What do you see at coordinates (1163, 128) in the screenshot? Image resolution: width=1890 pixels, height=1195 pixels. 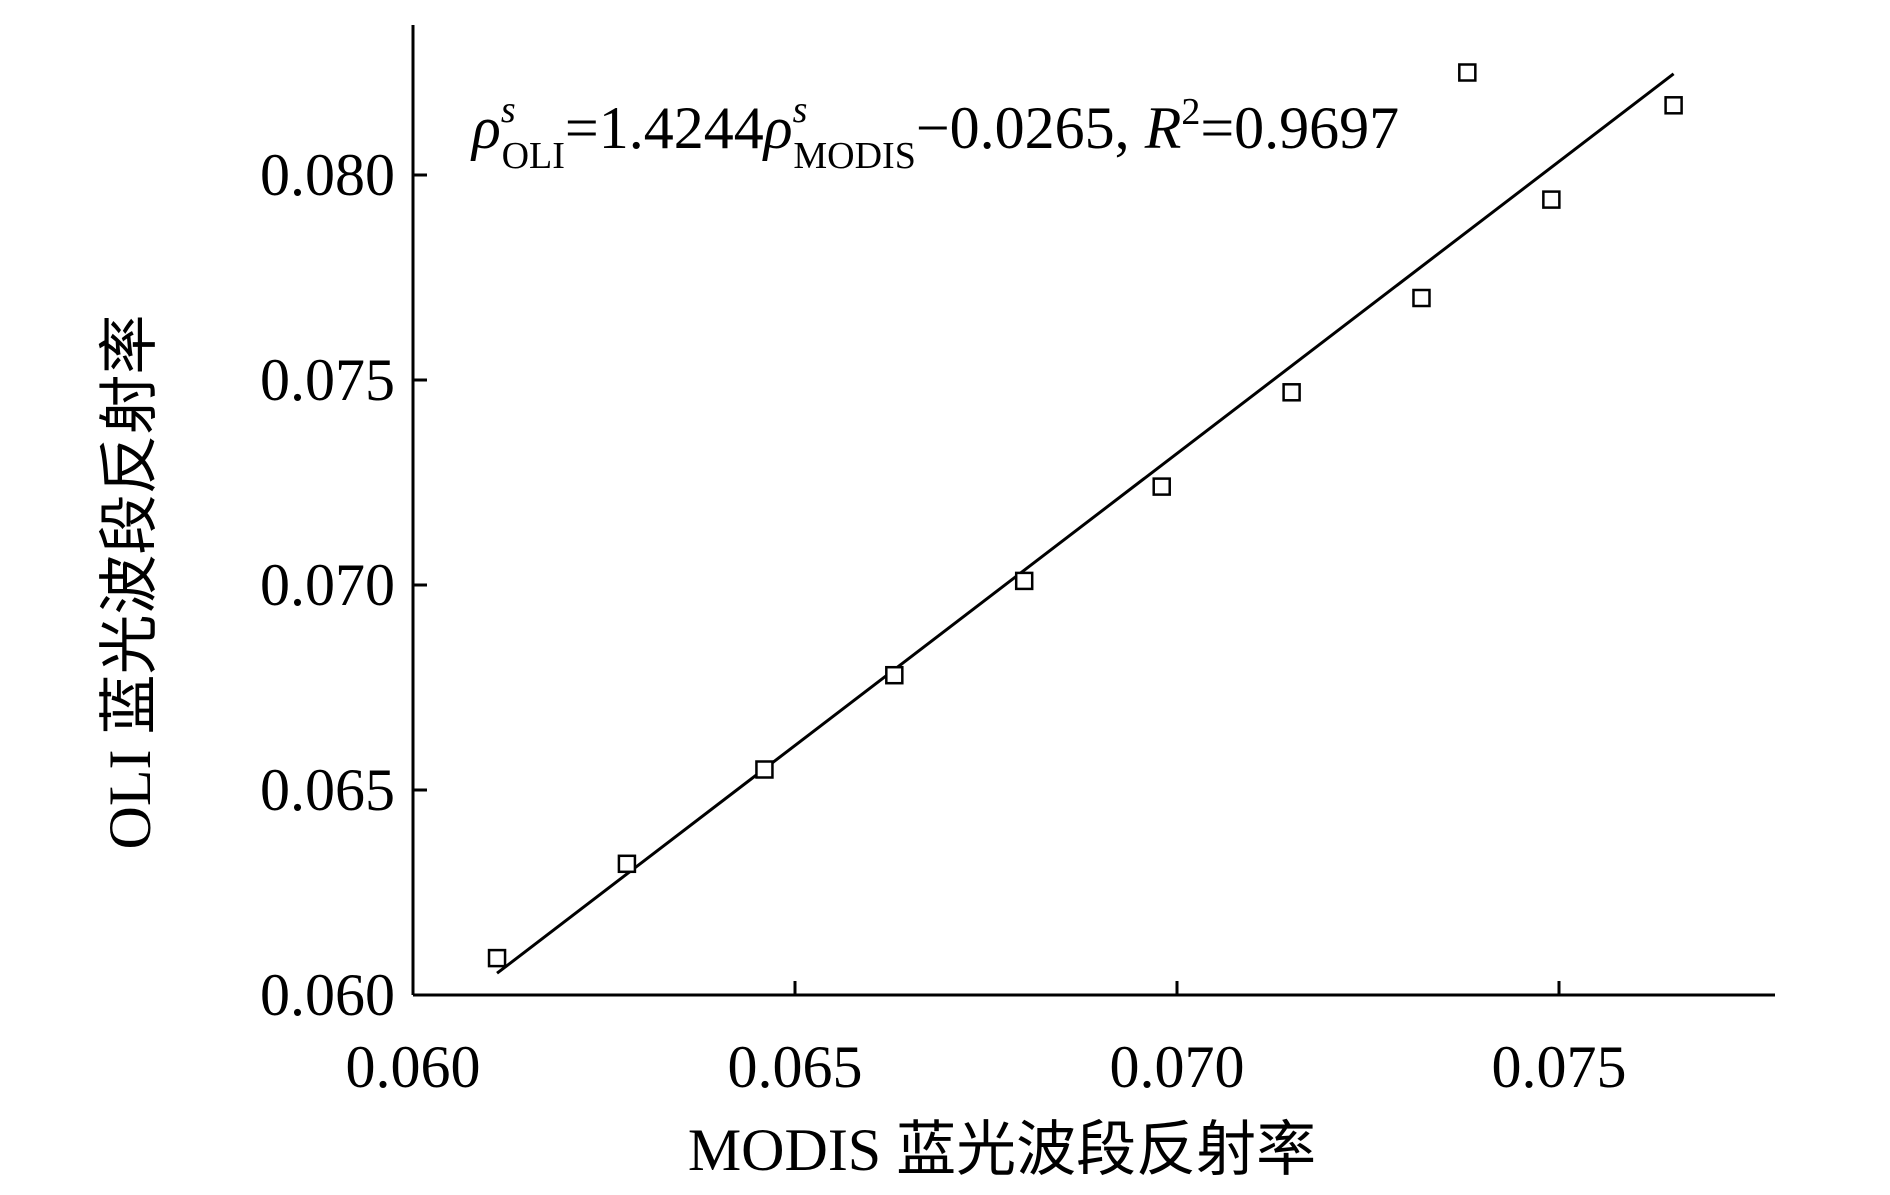 I see `eq-r: R` at bounding box center [1163, 128].